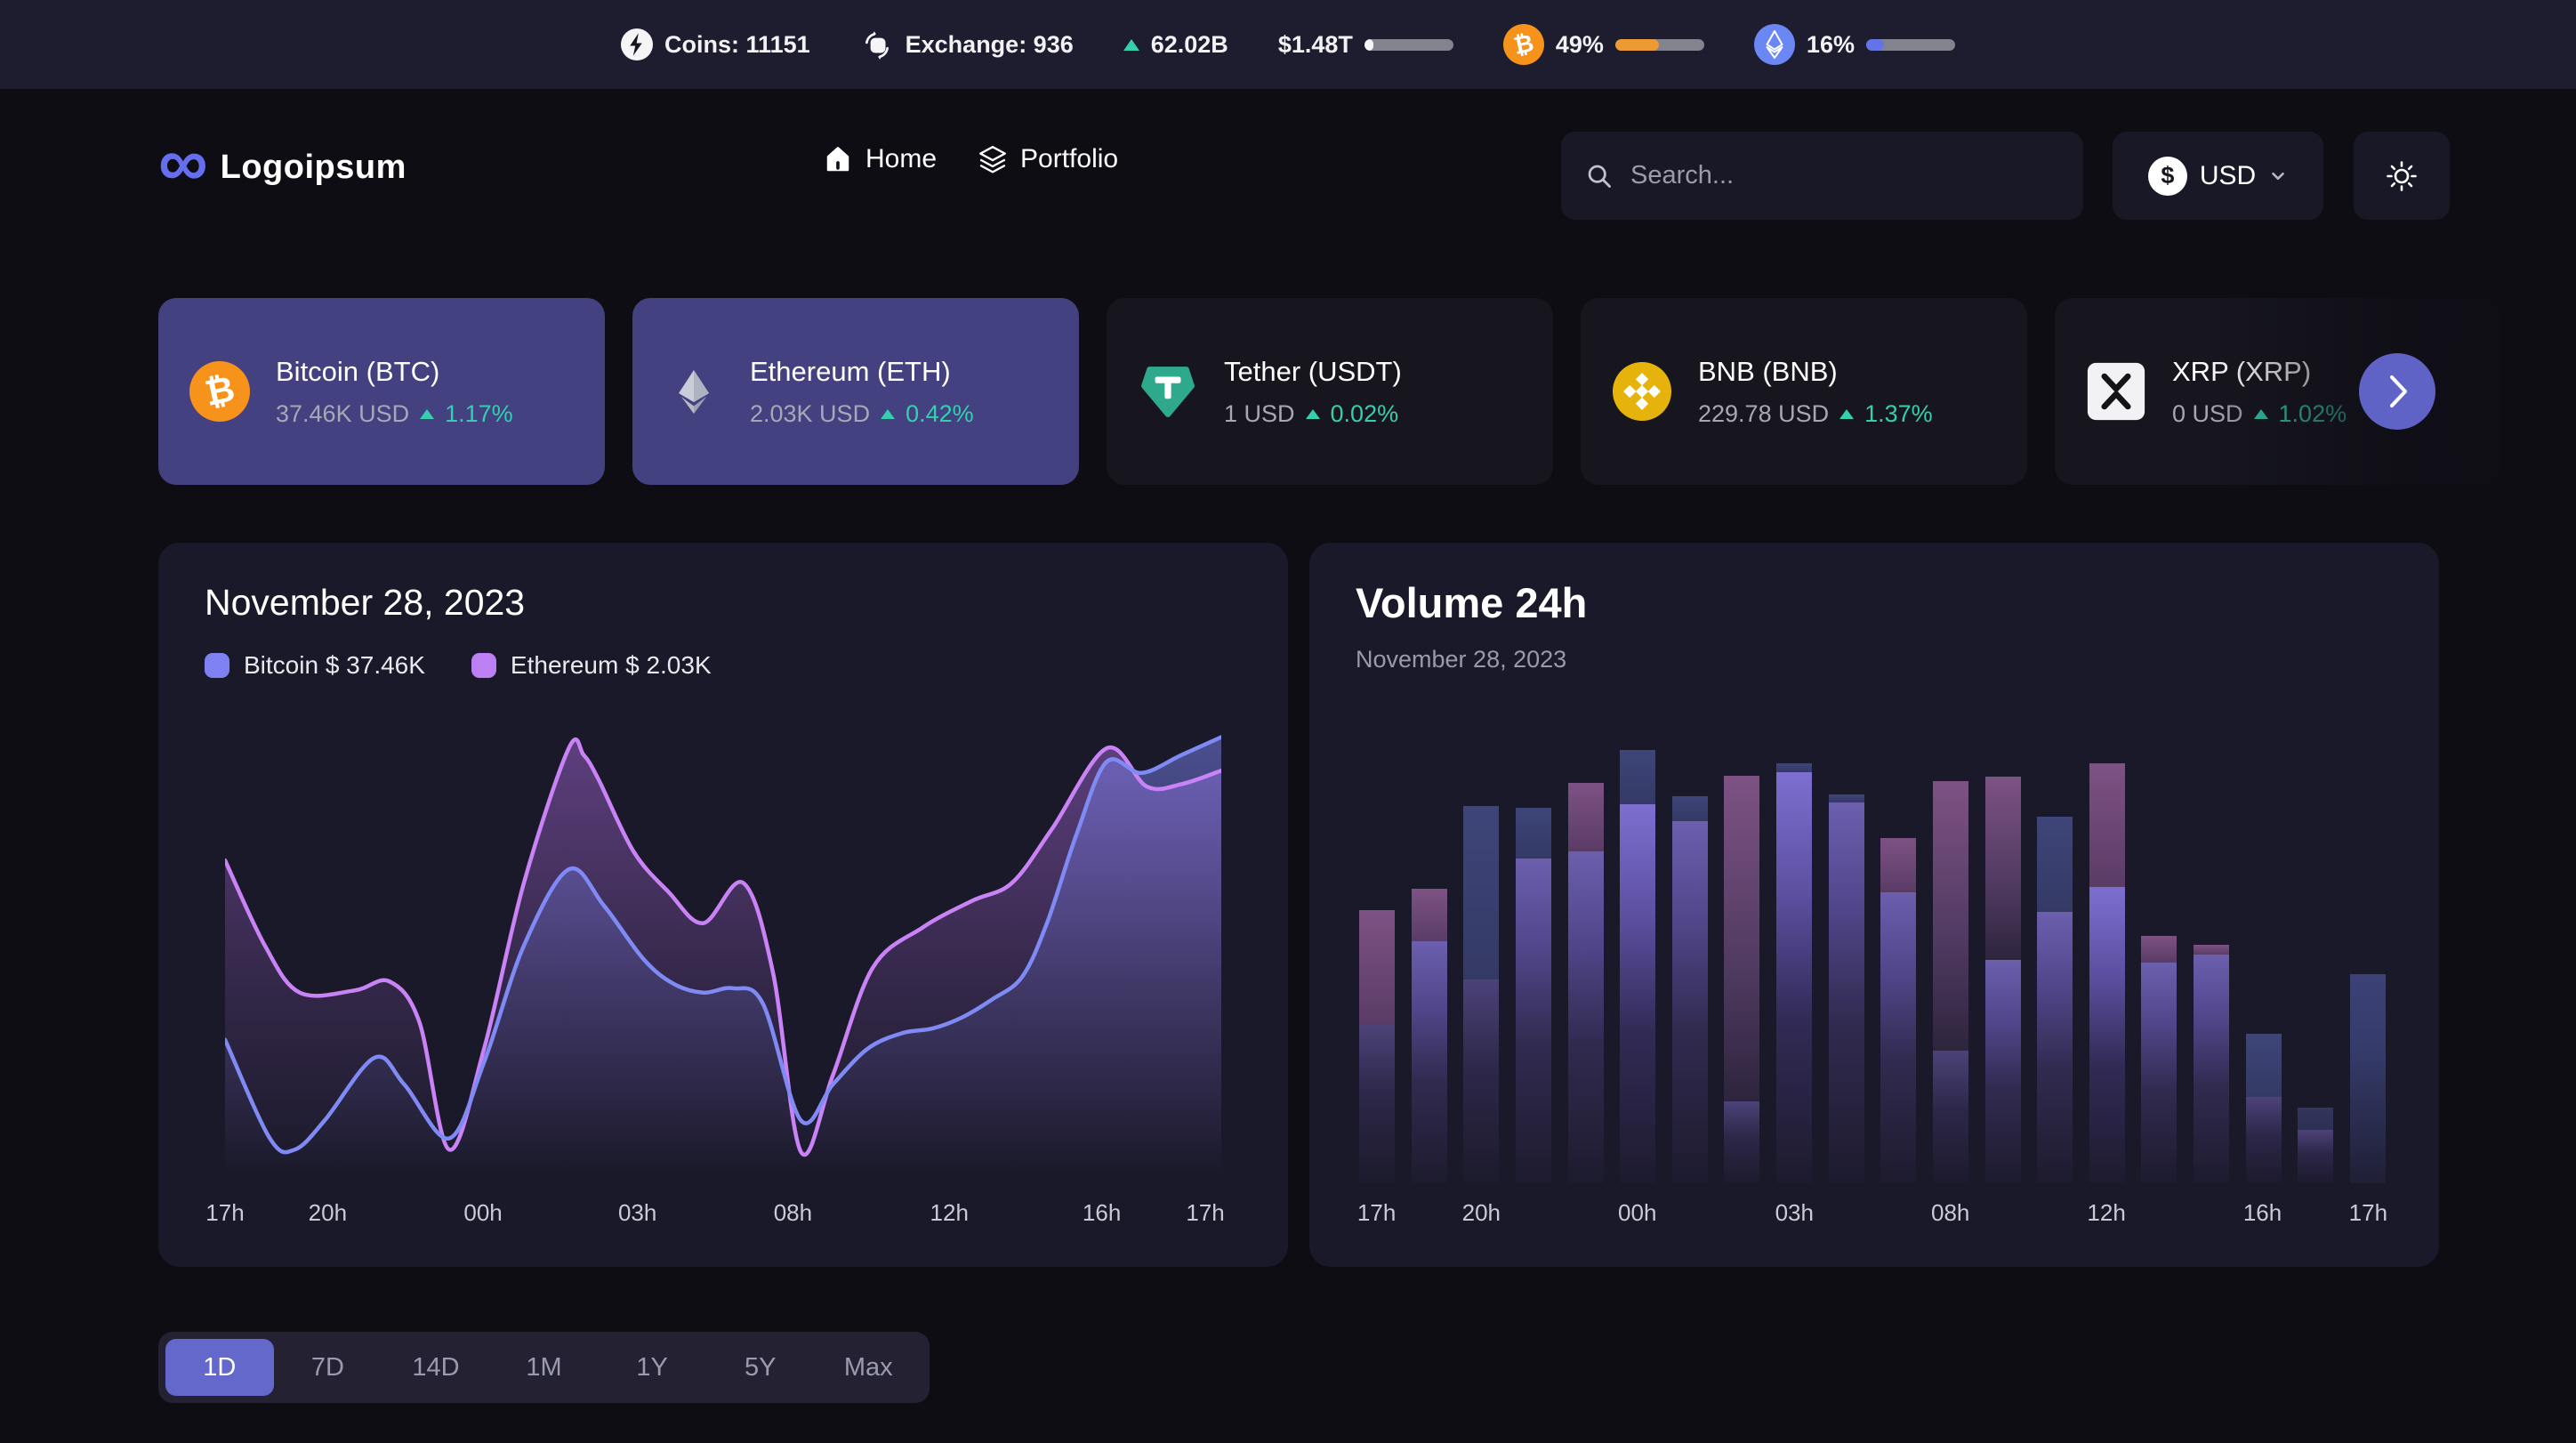  I want to click on bitcoin-icon: ₿, so click(220, 391).